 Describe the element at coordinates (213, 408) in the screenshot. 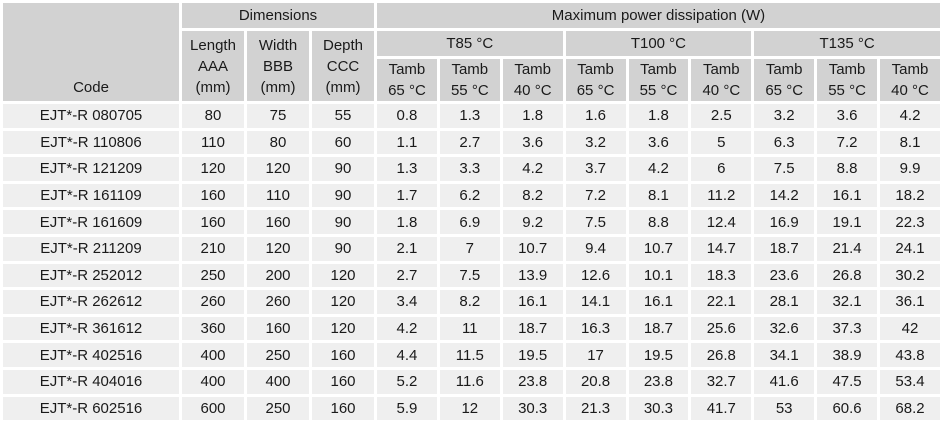

I see `row-value: 600` at that location.